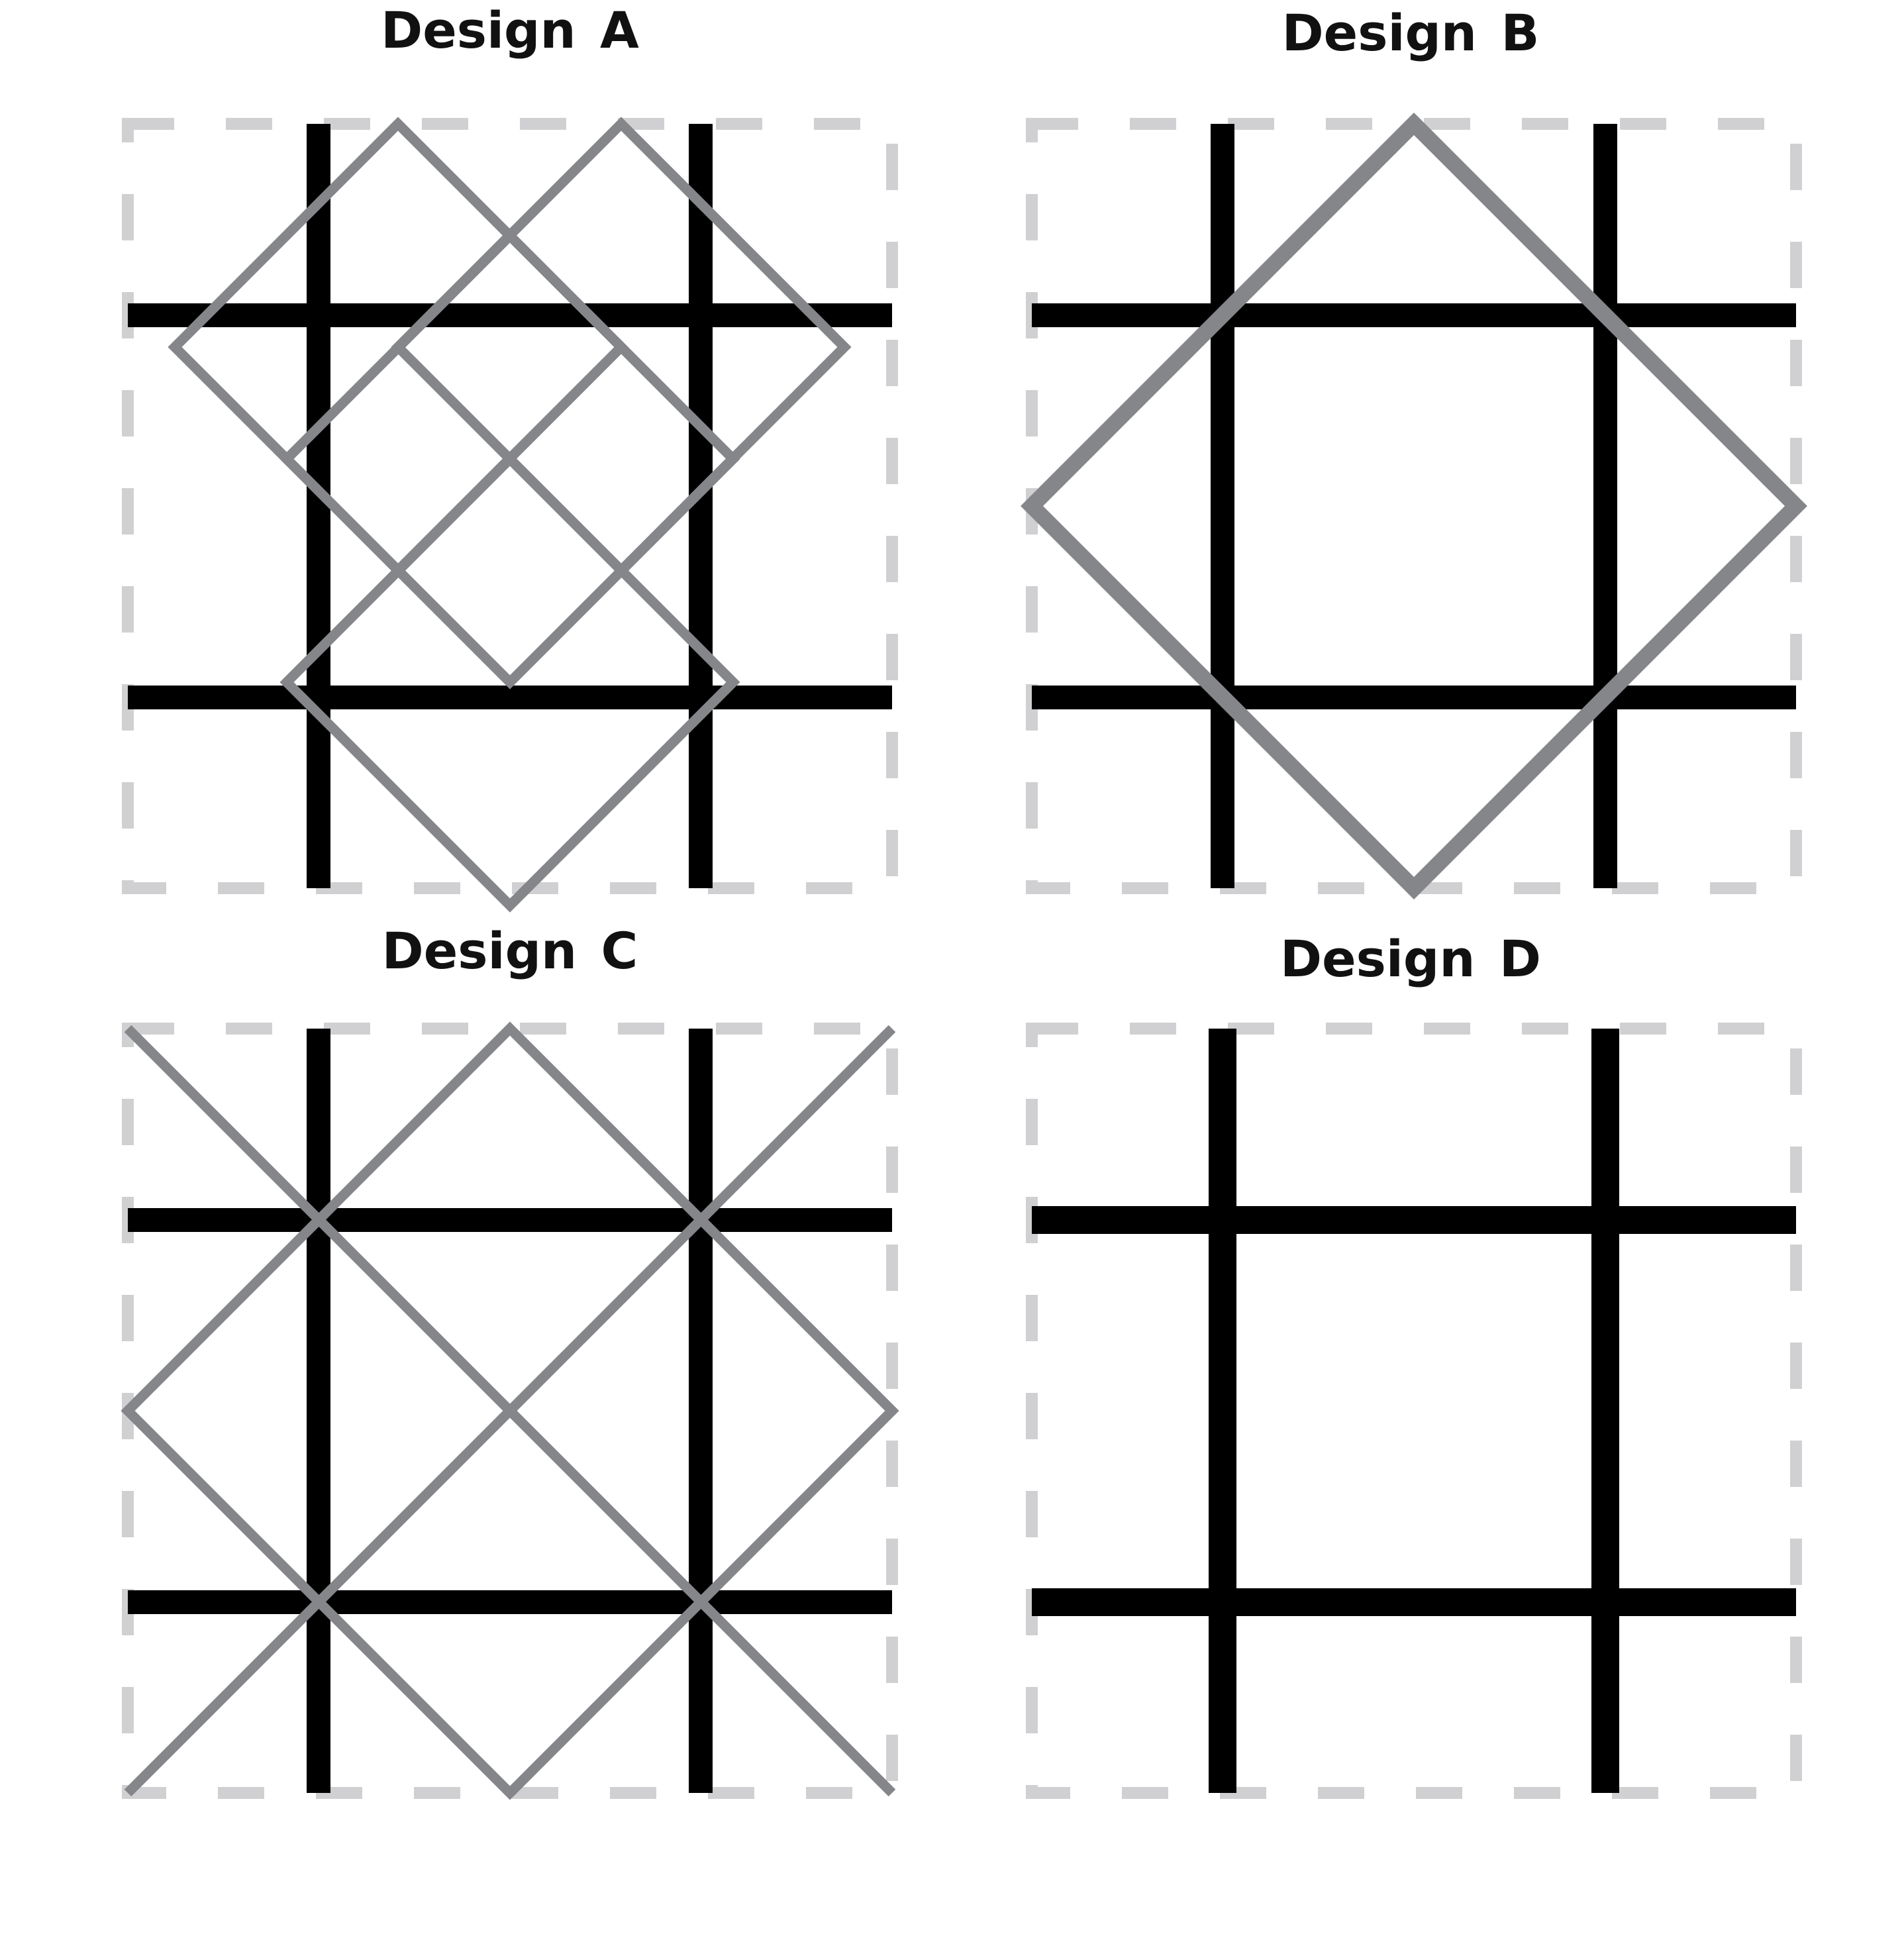 This screenshot has width=1904, height=1936. Describe the element at coordinates (1410, 32) in the screenshot. I see `design-b-title: Design B` at that location.